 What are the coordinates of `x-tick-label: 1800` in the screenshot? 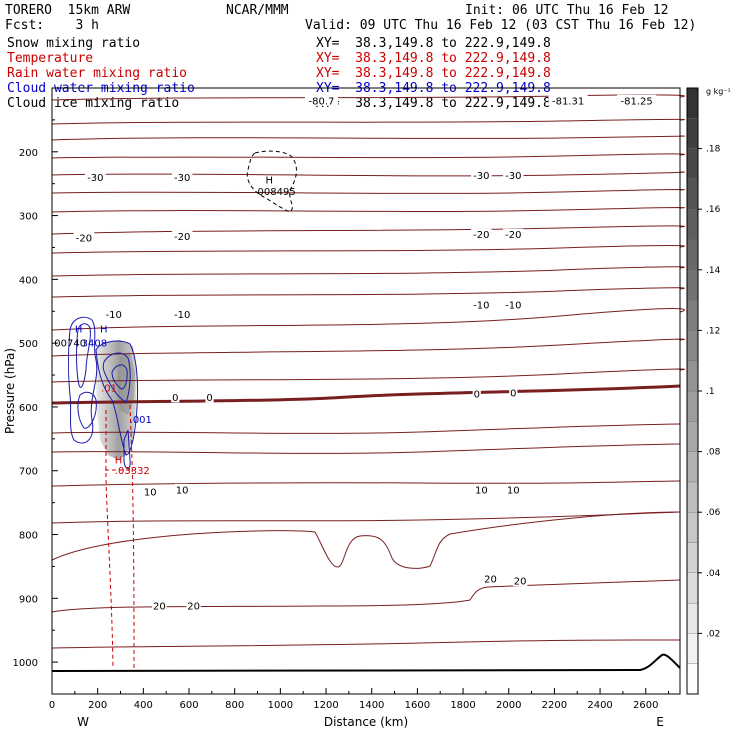 It's located at (462, 705).